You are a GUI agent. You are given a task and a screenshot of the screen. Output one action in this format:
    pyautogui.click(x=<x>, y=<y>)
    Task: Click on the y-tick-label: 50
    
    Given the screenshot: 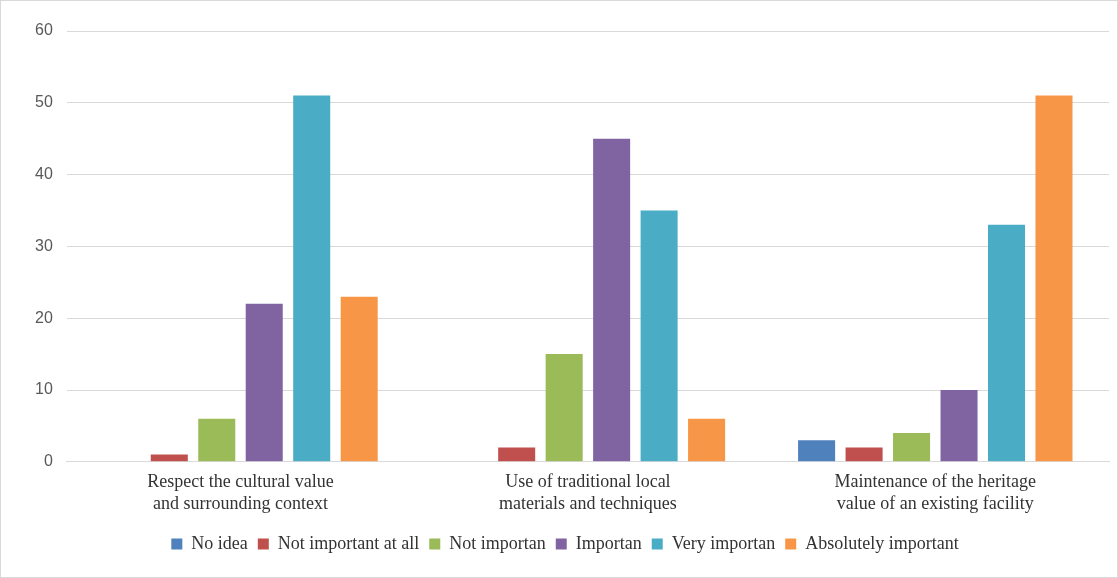 What is the action you would take?
    pyautogui.click(x=44, y=102)
    